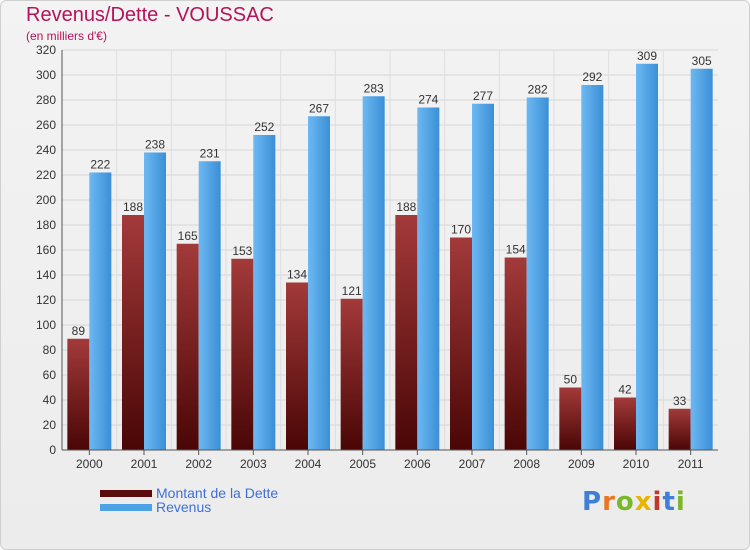 This screenshot has height=550, width=750. Describe the element at coordinates (46, 225) in the screenshot. I see `y-tick-label: 180` at that location.